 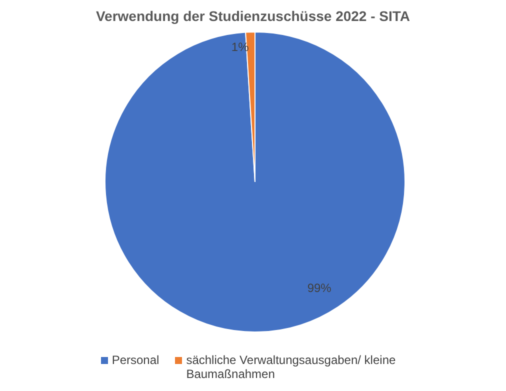 What do you see at coordinates (136, 360) in the screenshot?
I see `legend-label: Personal` at bounding box center [136, 360].